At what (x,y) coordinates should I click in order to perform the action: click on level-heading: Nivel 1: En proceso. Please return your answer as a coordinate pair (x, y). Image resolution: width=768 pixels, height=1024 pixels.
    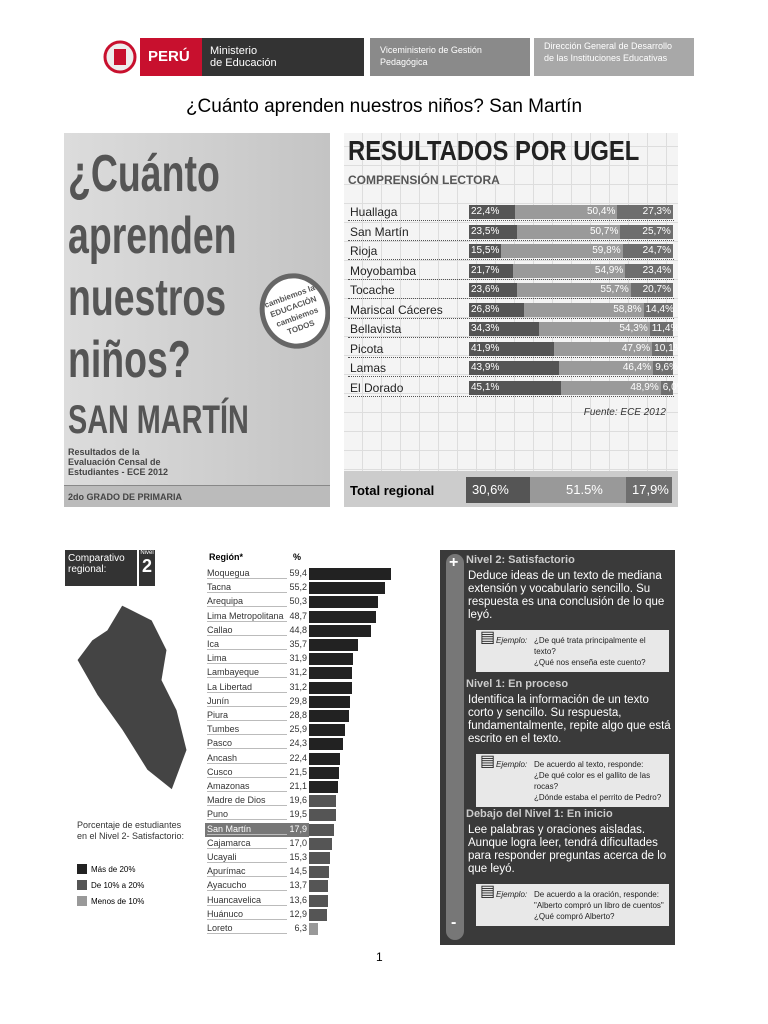
    Looking at the image, I should click on (517, 684).